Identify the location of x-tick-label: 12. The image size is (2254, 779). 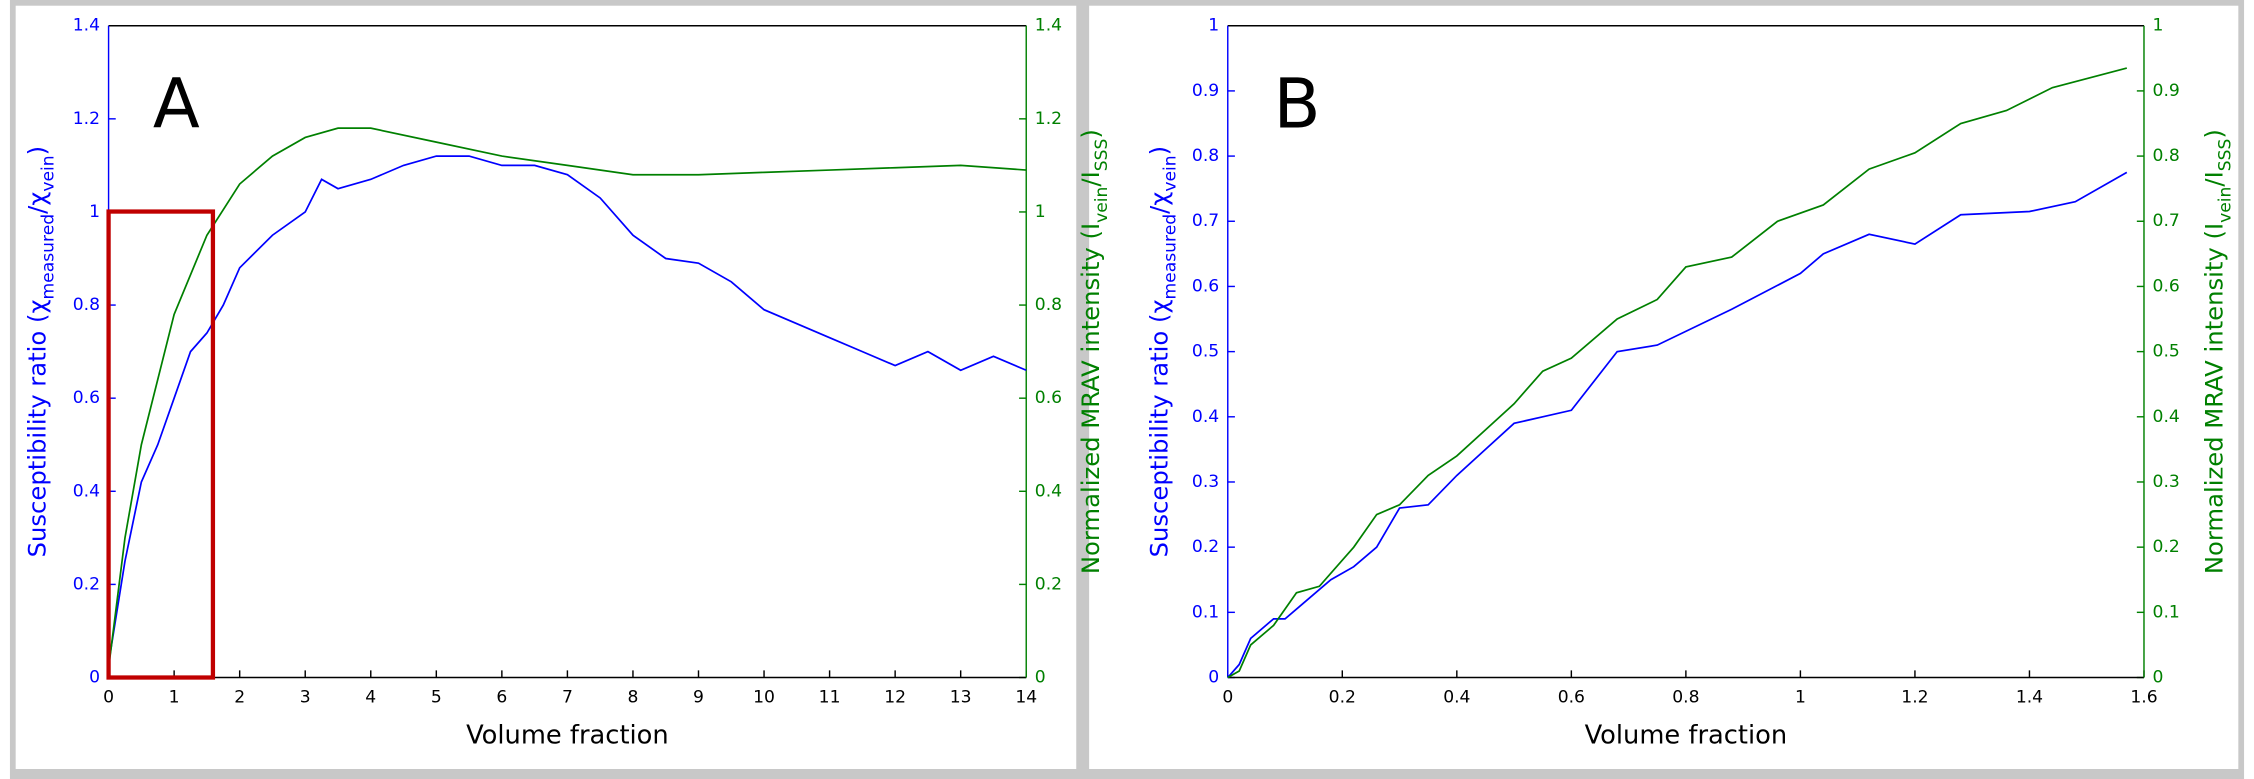
(895, 698).